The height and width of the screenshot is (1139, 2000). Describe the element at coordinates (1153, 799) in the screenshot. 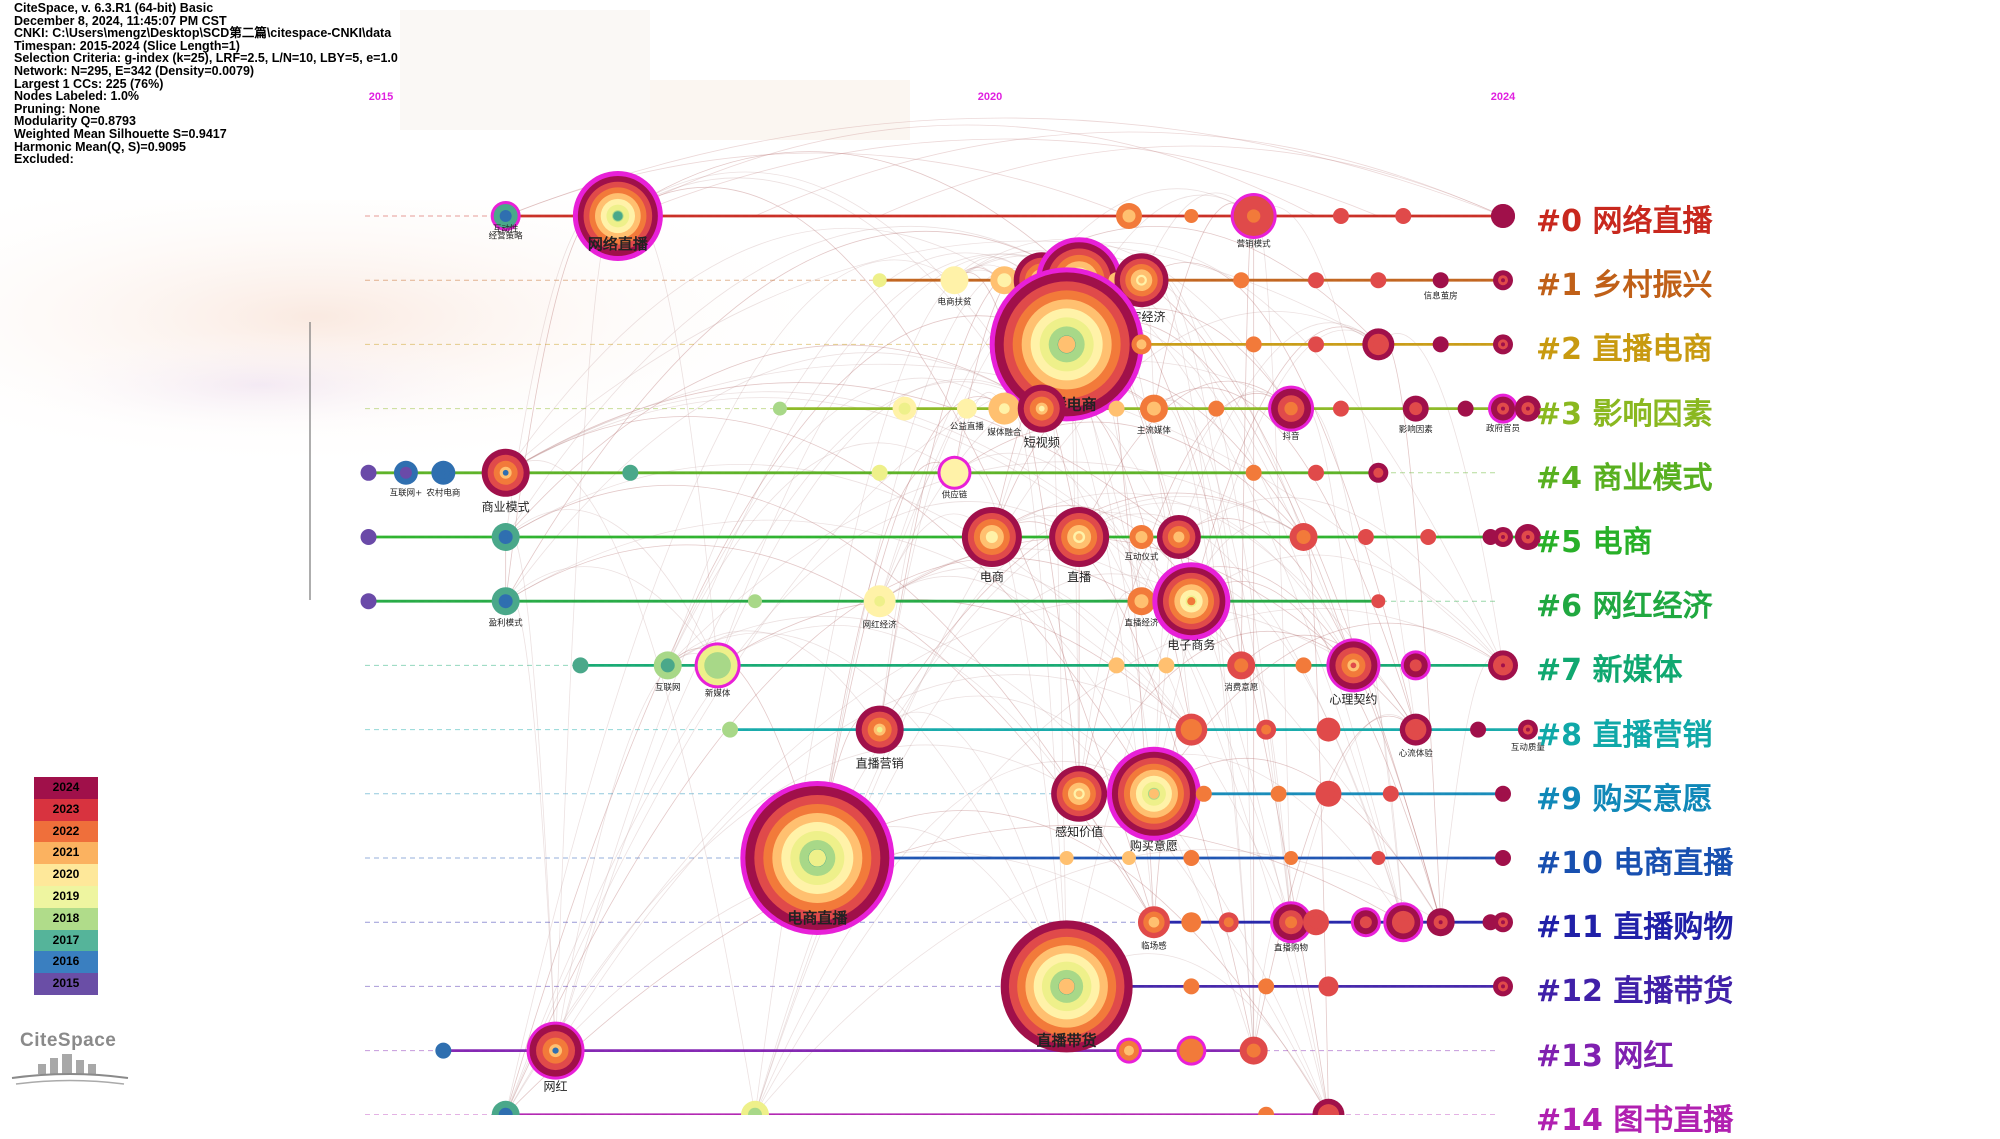

I see `keyword-node: 购买意愿` at that location.